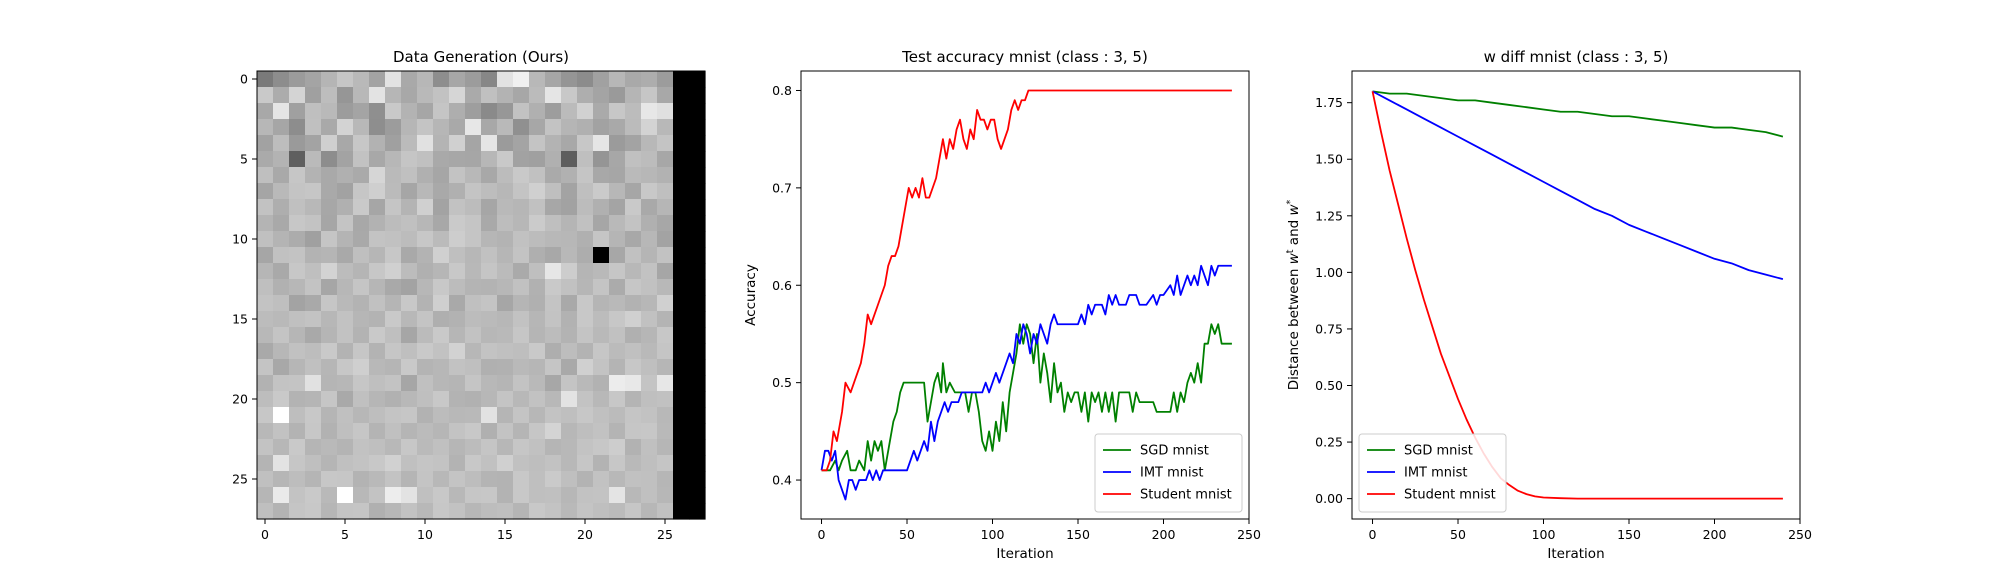  I want to click on y-axis-label: Distance between wt and w*, so click(1294, 294).